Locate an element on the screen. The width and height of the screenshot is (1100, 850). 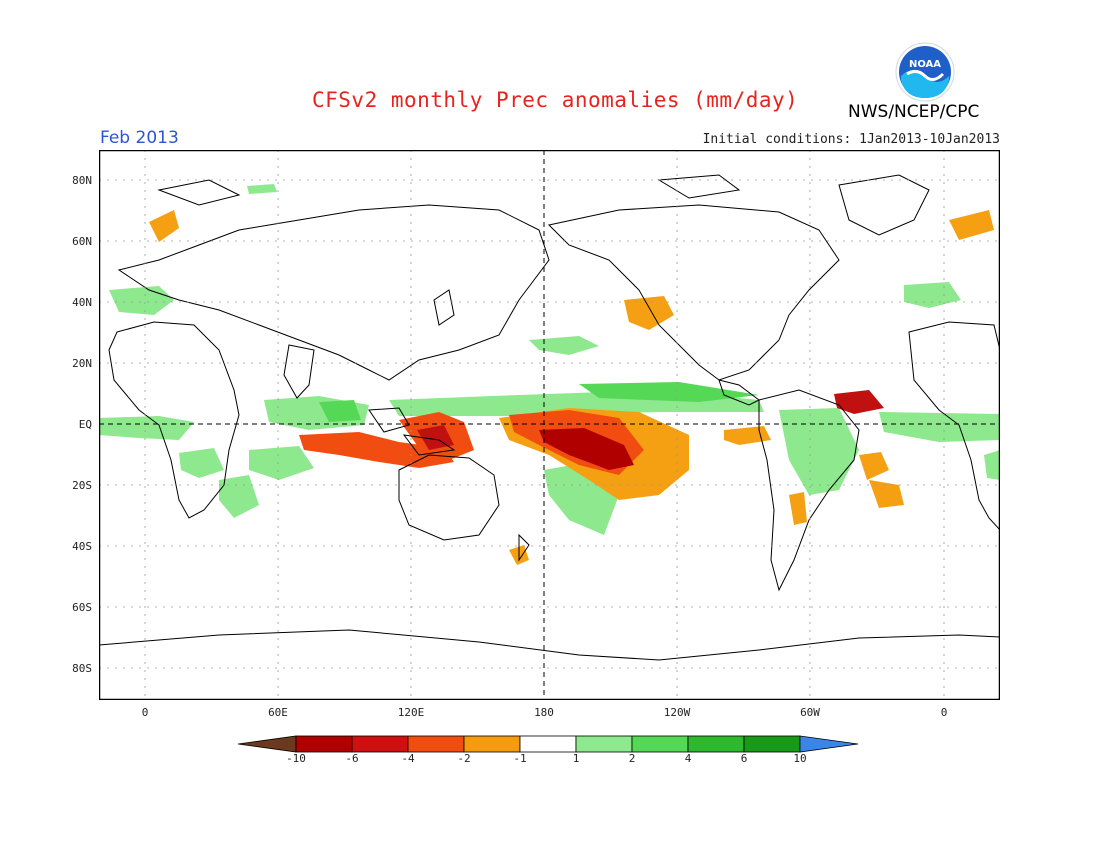
lon-label: 180 is located at coordinates (544, 712).